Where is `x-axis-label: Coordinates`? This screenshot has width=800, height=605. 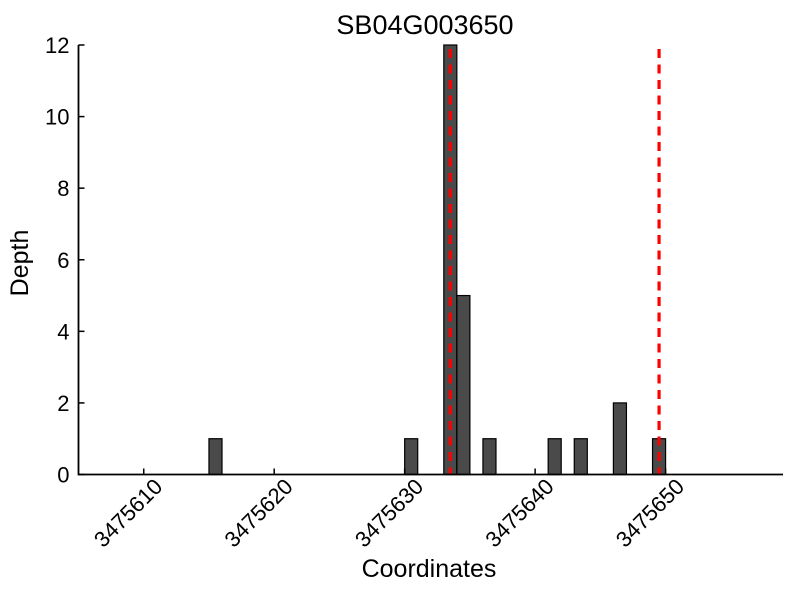 x-axis-label: Coordinates is located at coordinates (429, 569).